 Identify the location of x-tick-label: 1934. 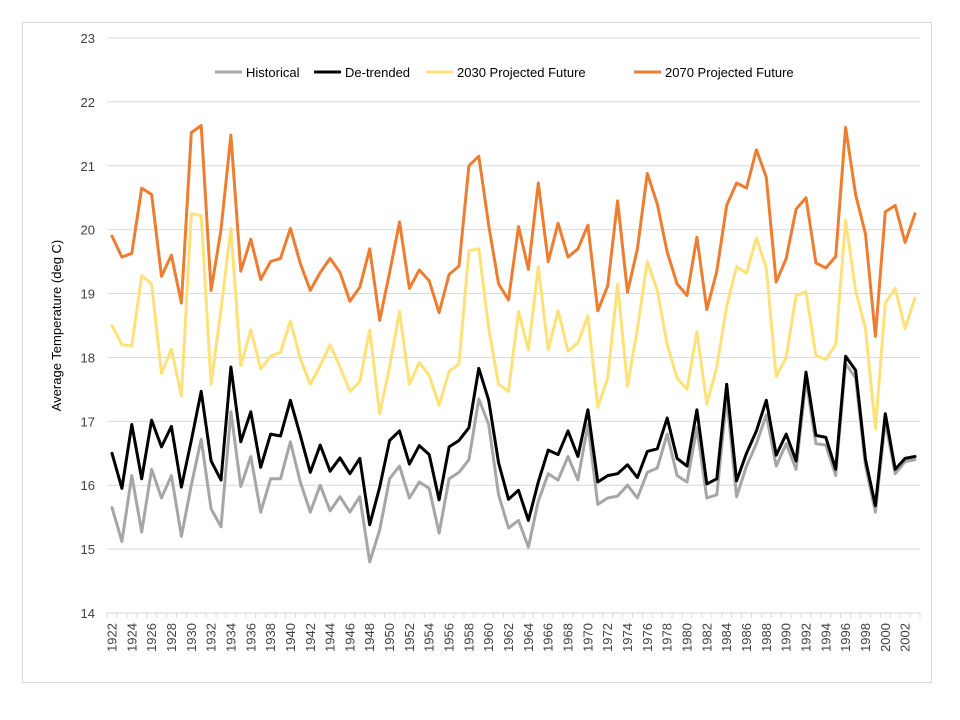
(230, 637).